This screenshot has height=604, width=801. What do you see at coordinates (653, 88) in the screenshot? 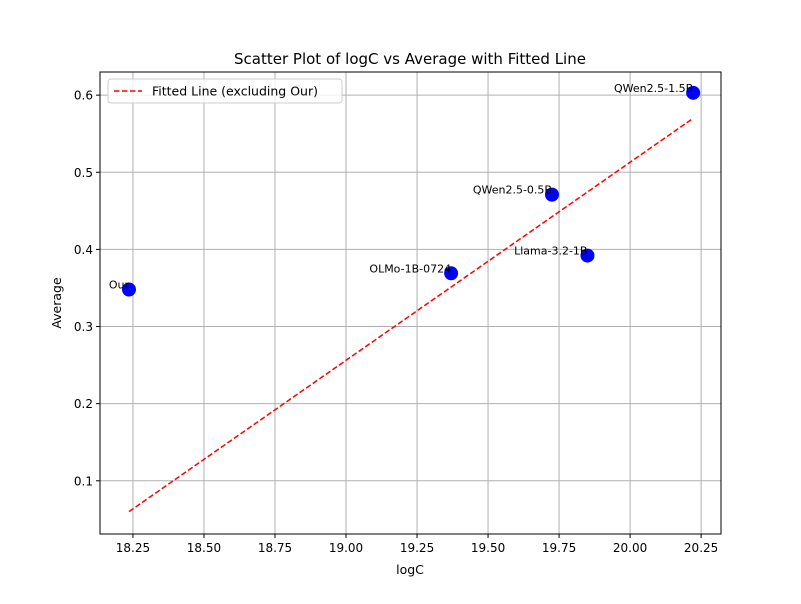
I see `point-label: QWen2.5-1.5B` at bounding box center [653, 88].